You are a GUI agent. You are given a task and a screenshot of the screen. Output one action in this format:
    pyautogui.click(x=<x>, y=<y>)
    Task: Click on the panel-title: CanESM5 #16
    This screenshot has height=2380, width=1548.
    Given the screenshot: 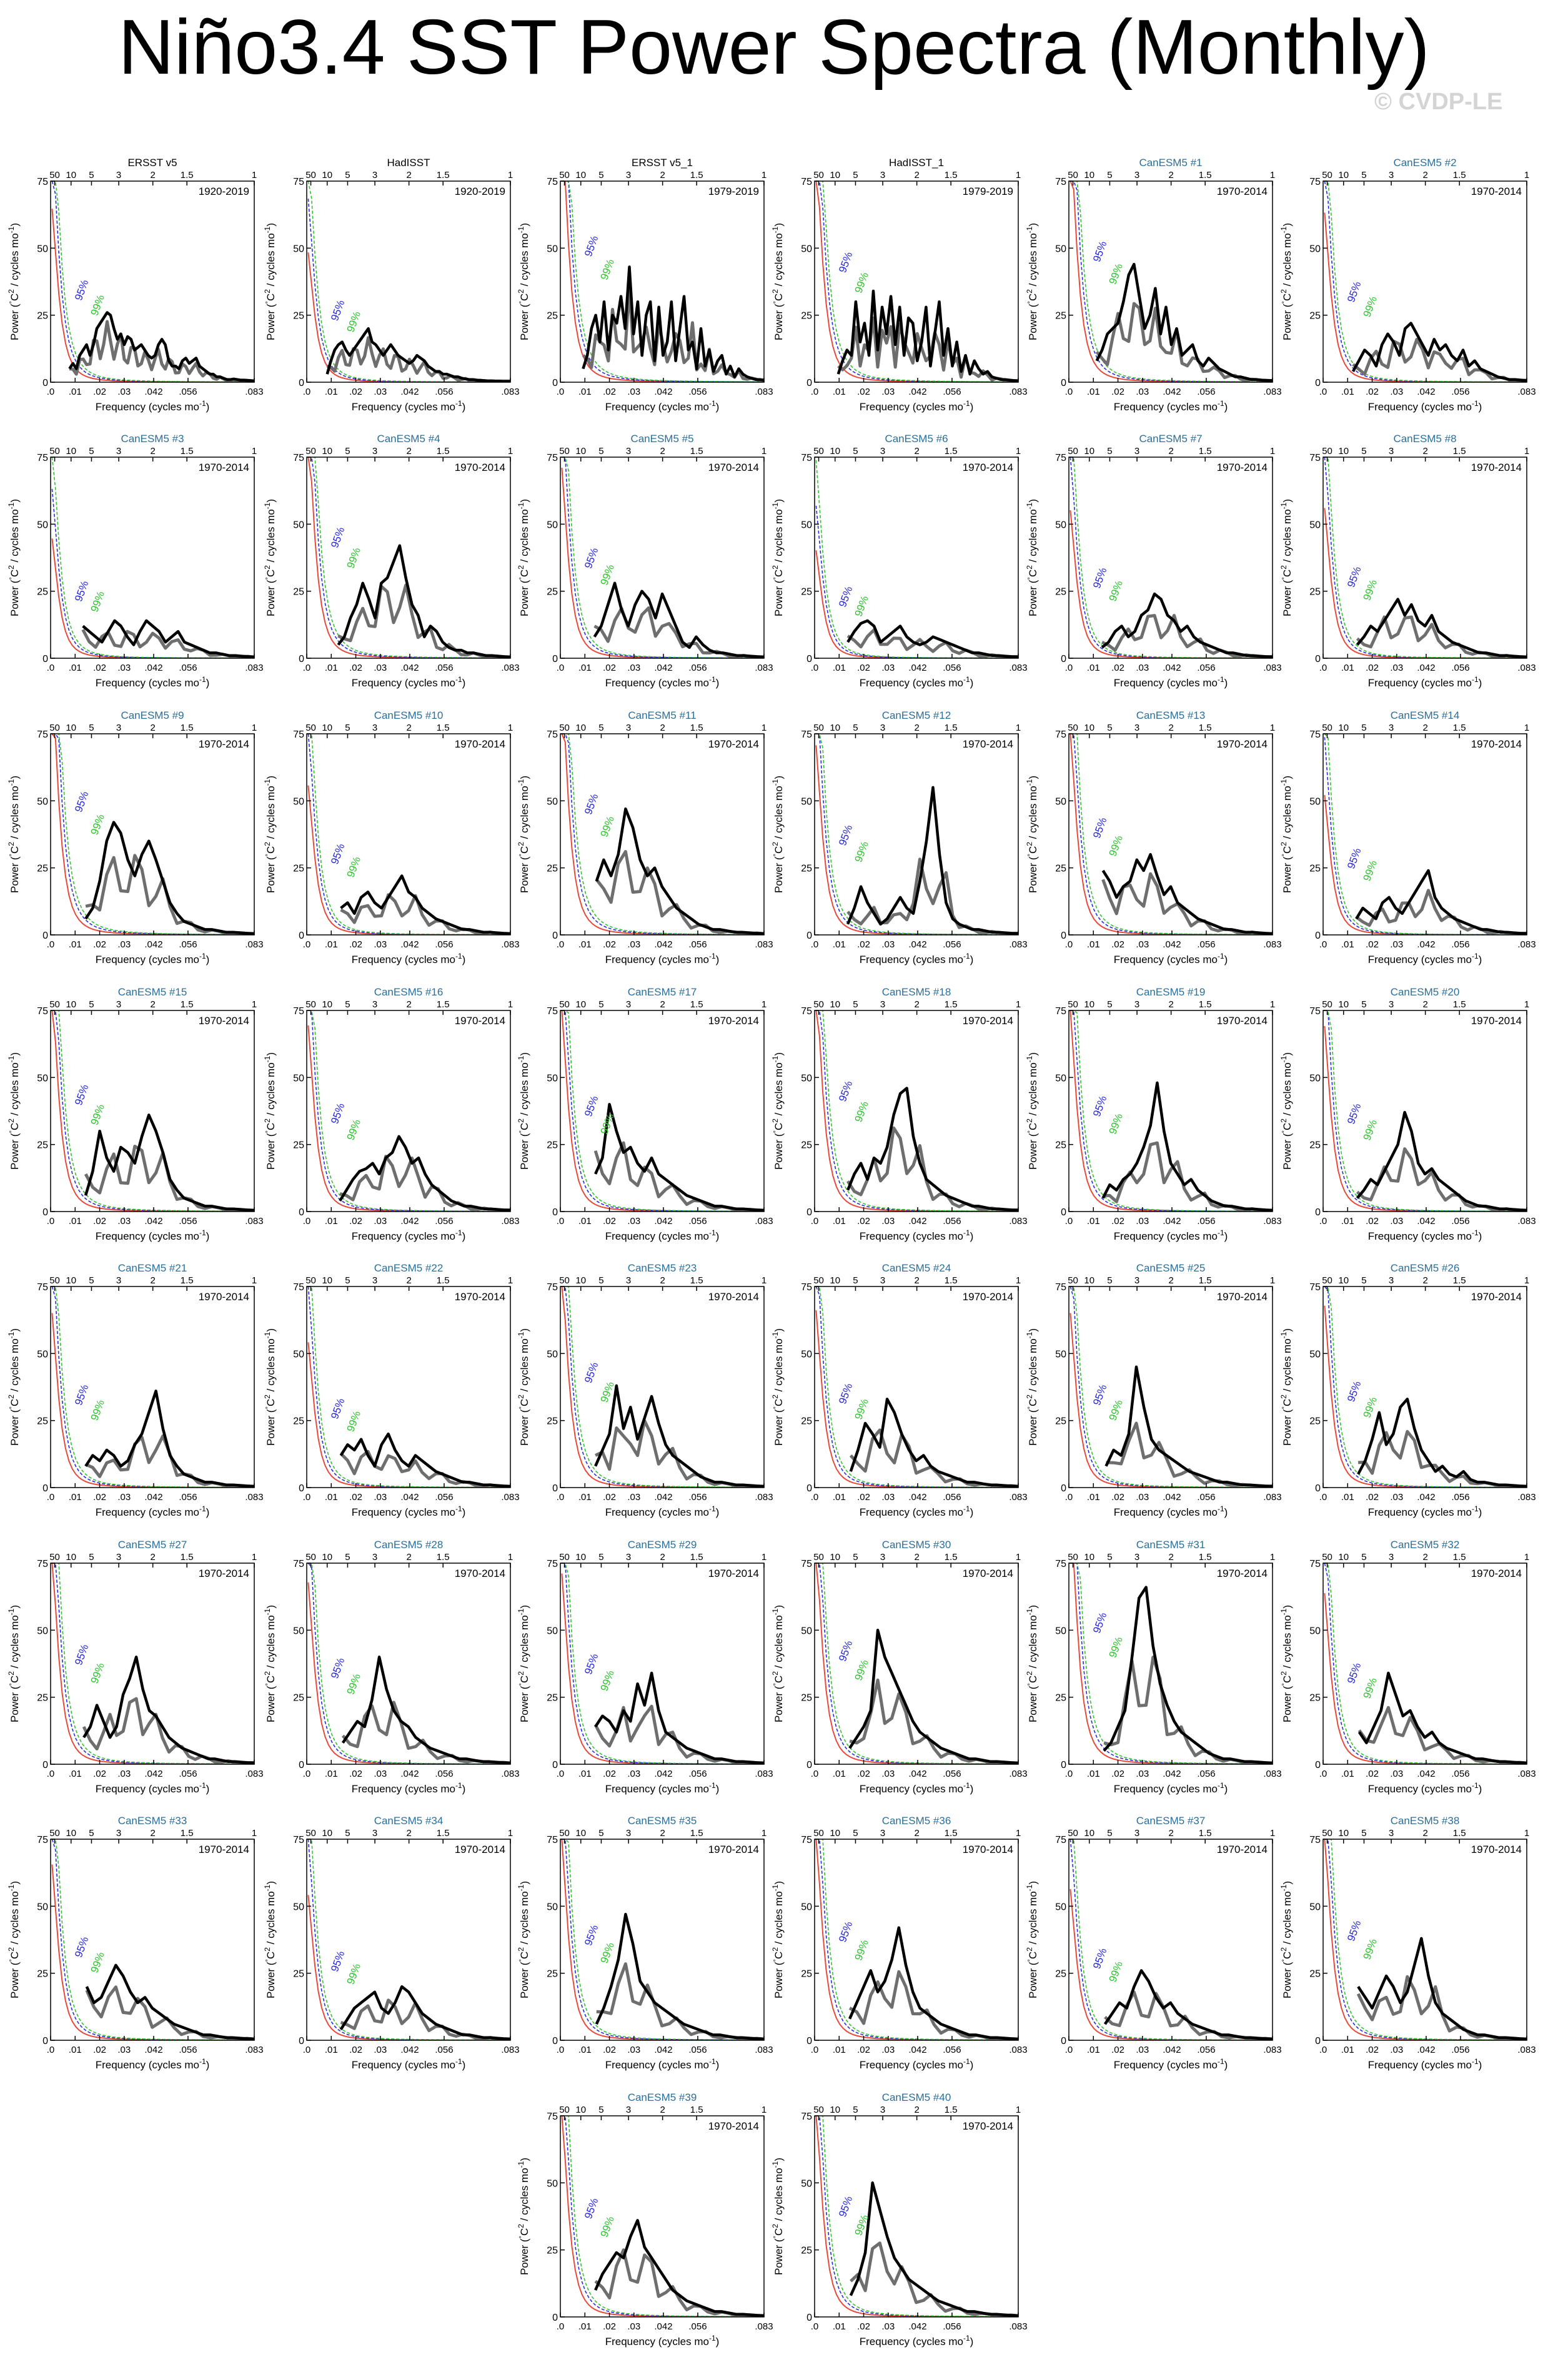 What is the action you would take?
    pyautogui.click(x=409, y=992)
    